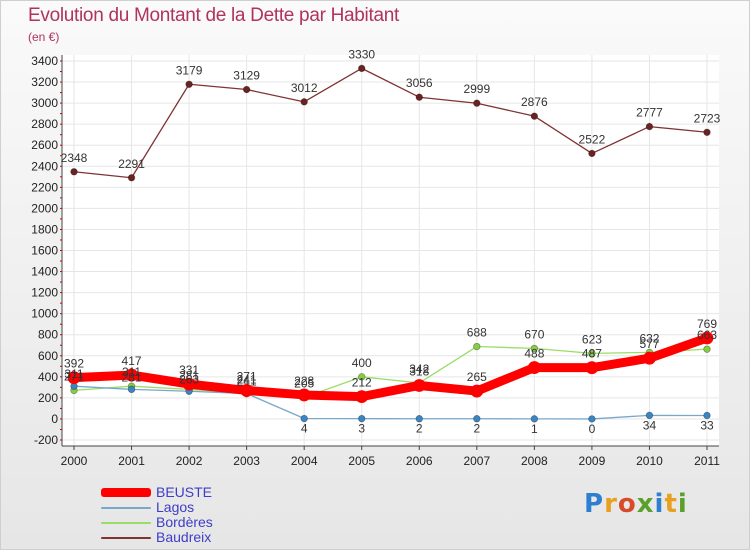  What do you see at coordinates (184, 537) in the screenshot?
I see `legend-label: Baudreix` at bounding box center [184, 537].